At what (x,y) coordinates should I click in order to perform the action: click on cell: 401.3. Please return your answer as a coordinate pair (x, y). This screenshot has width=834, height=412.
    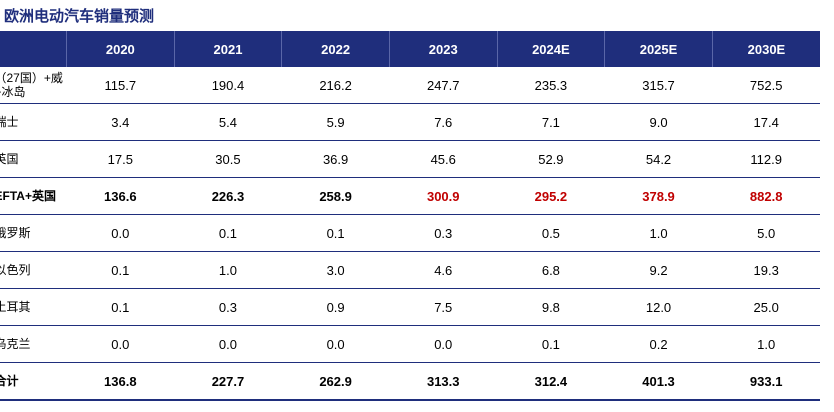
    Looking at the image, I should click on (658, 381).